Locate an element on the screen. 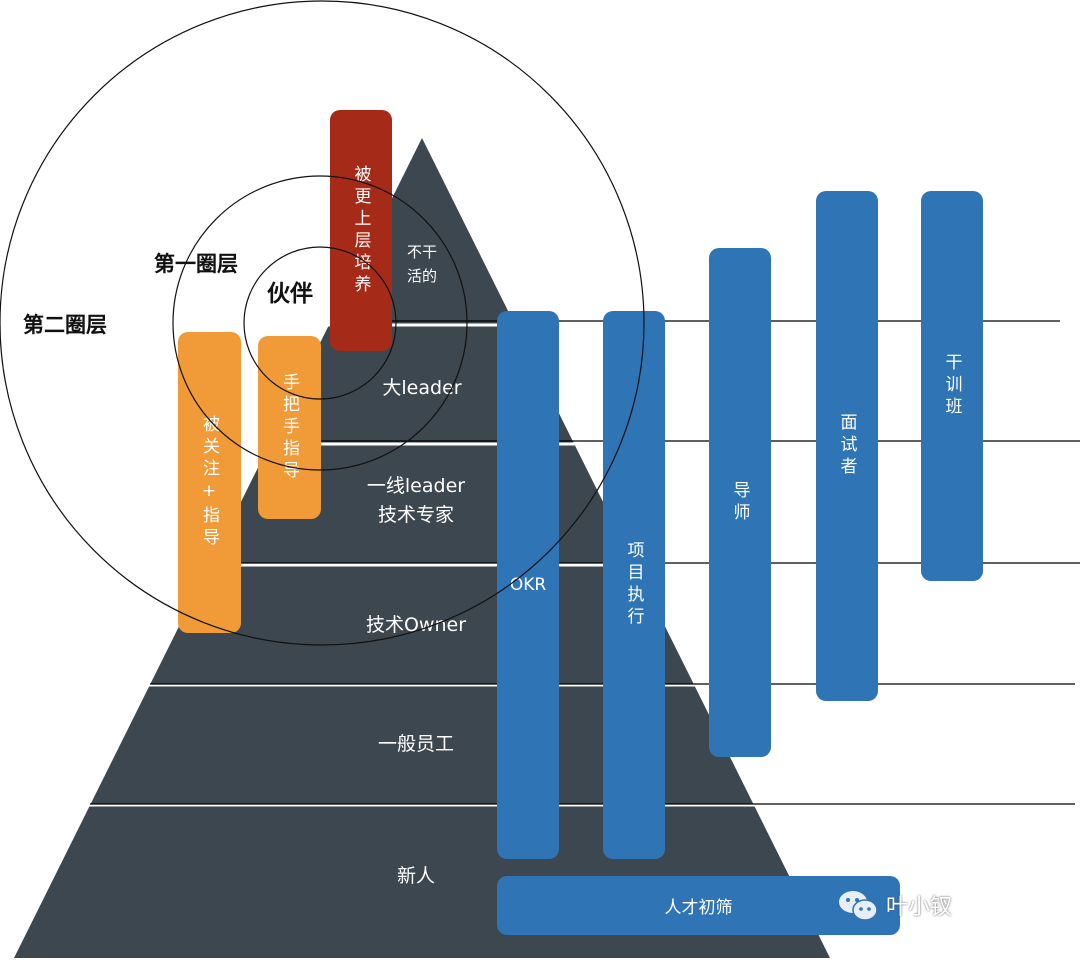  outer-circle-label: 第二圈层 is located at coordinates (65, 325).